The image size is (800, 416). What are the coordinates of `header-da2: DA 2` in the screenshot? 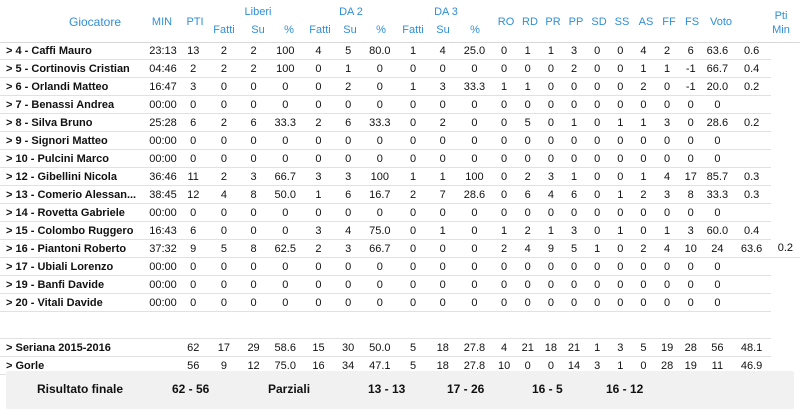 It's located at (351, 12).